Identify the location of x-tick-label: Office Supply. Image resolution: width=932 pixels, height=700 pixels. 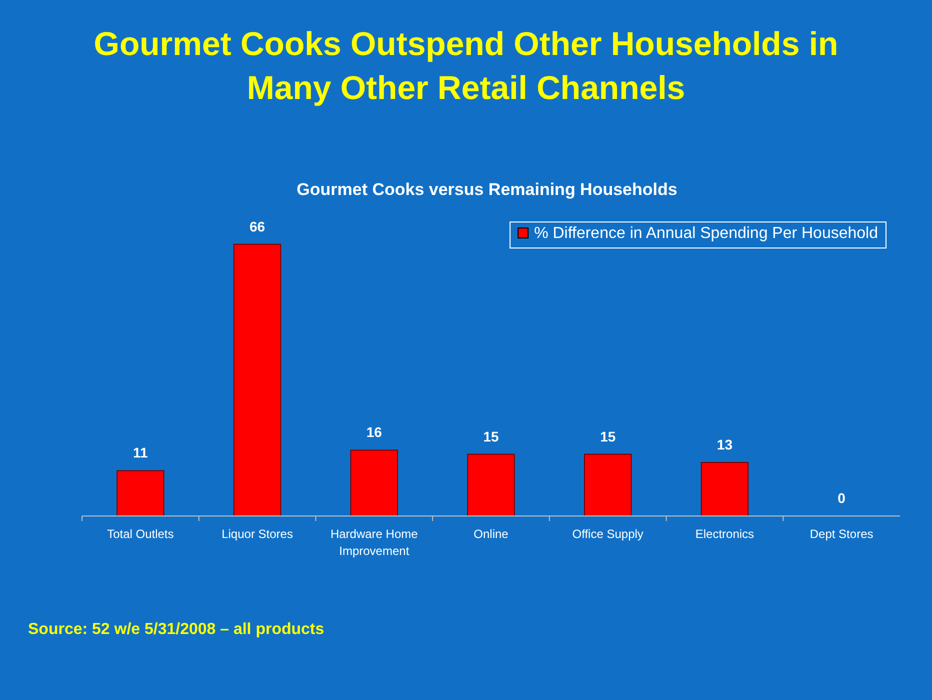
(608, 534).